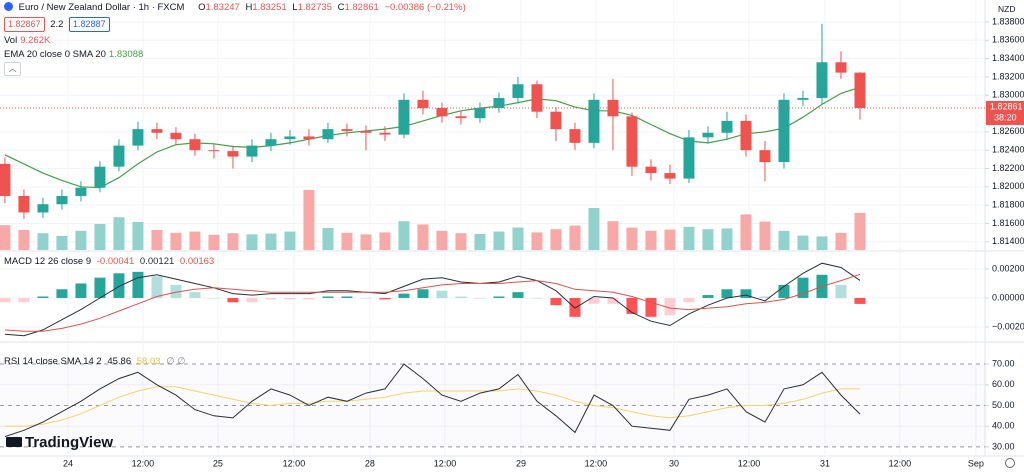 Image resolution: width=1024 pixels, height=472 pixels. I want to click on volume-value: 9.262K, so click(35, 40).